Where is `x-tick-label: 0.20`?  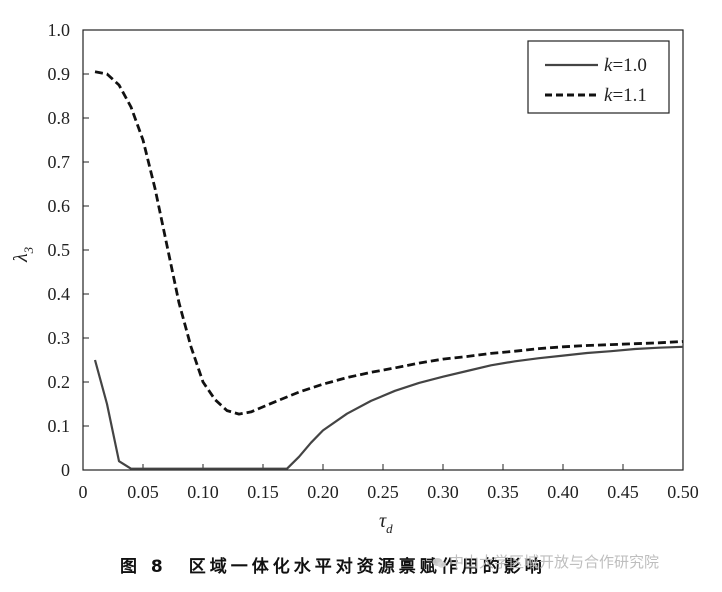
x-tick-label: 0.20 is located at coordinates (323, 492).